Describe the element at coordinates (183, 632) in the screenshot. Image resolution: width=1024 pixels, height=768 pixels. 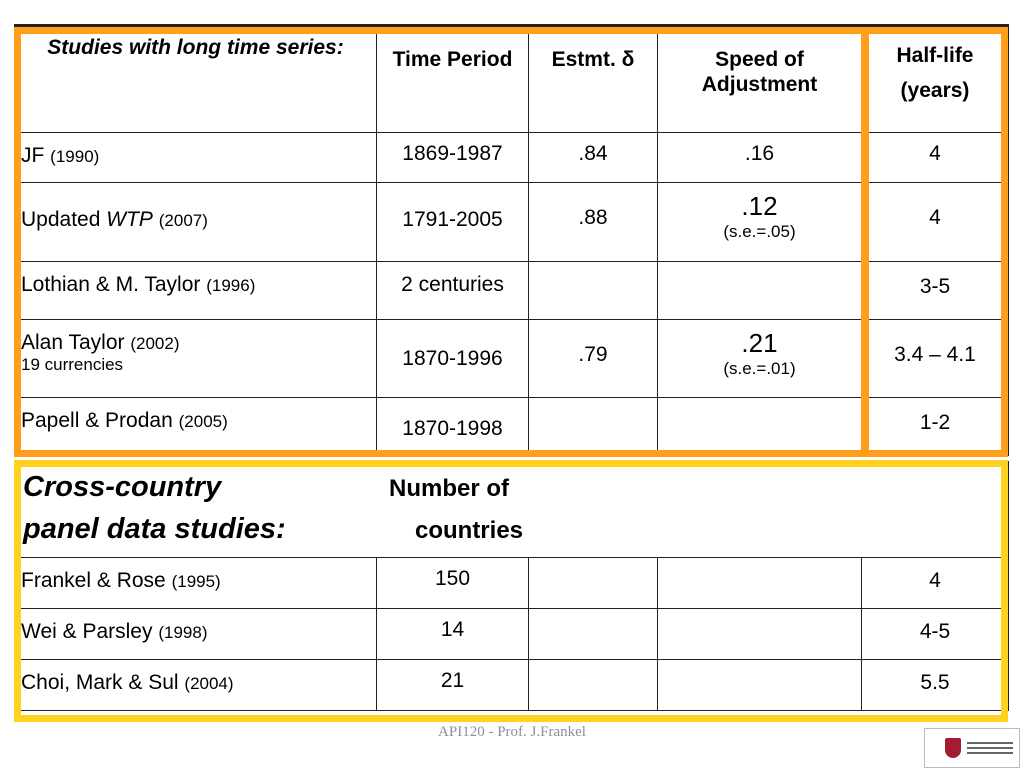
I see `study-year: (1998)` at that location.